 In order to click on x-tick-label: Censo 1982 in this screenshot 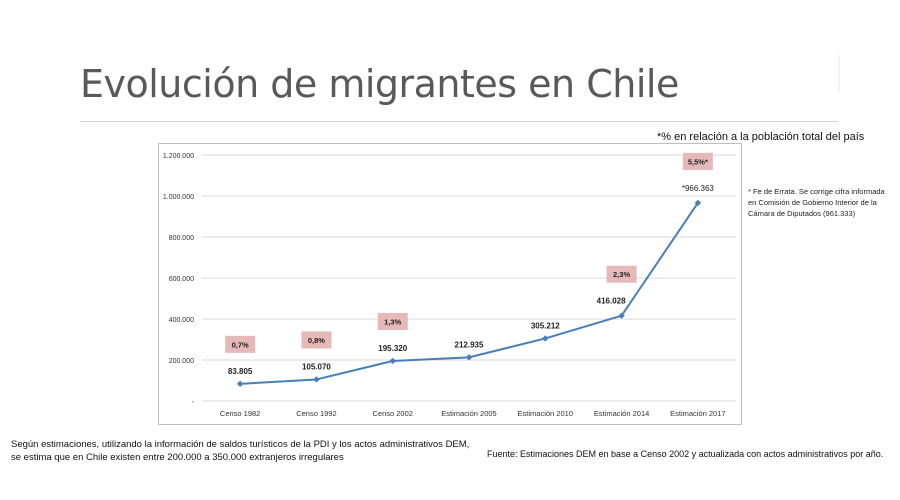, I will do `click(240, 413)`.